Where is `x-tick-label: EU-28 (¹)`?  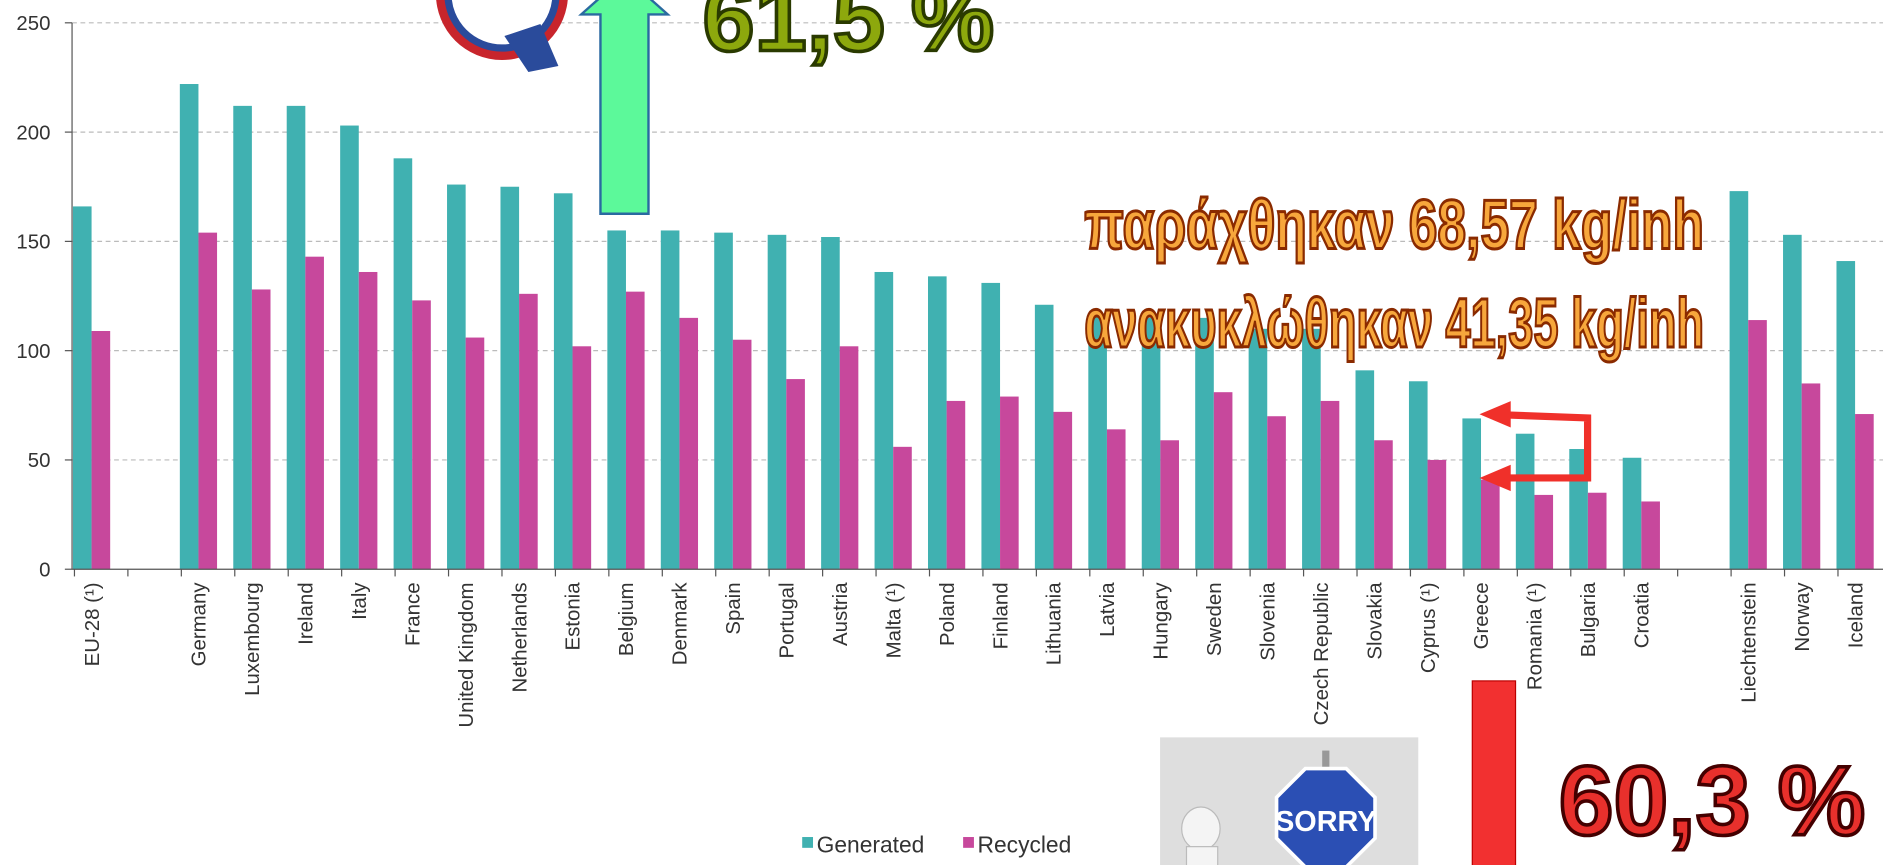
x-tick-label: EU-28 (¹) is located at coordinates (93, 624).